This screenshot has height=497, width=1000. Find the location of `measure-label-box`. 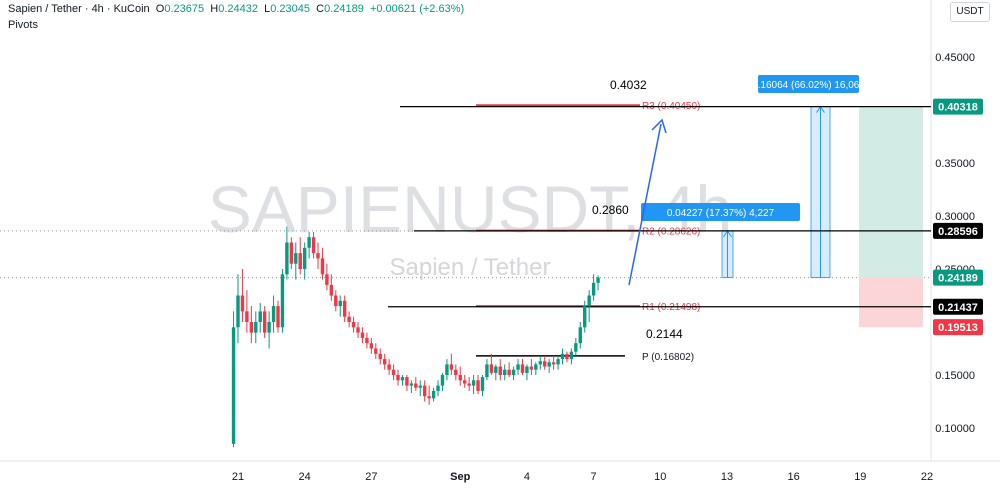

measure-label-box is located at coordinates (720, 212).